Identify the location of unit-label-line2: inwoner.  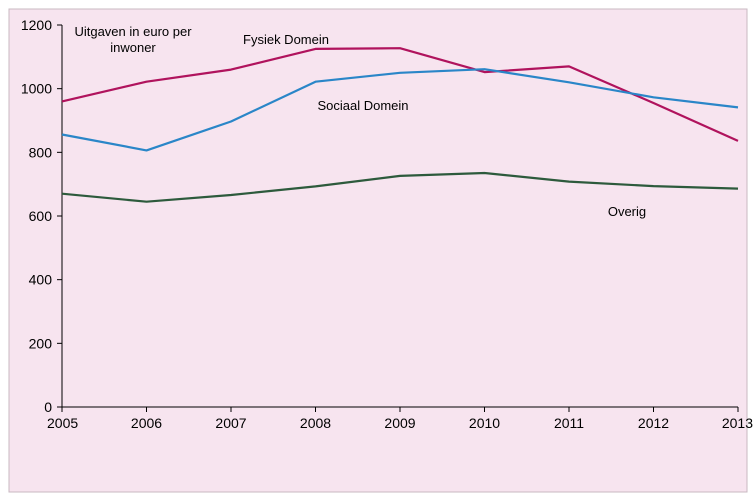
(133, 47).